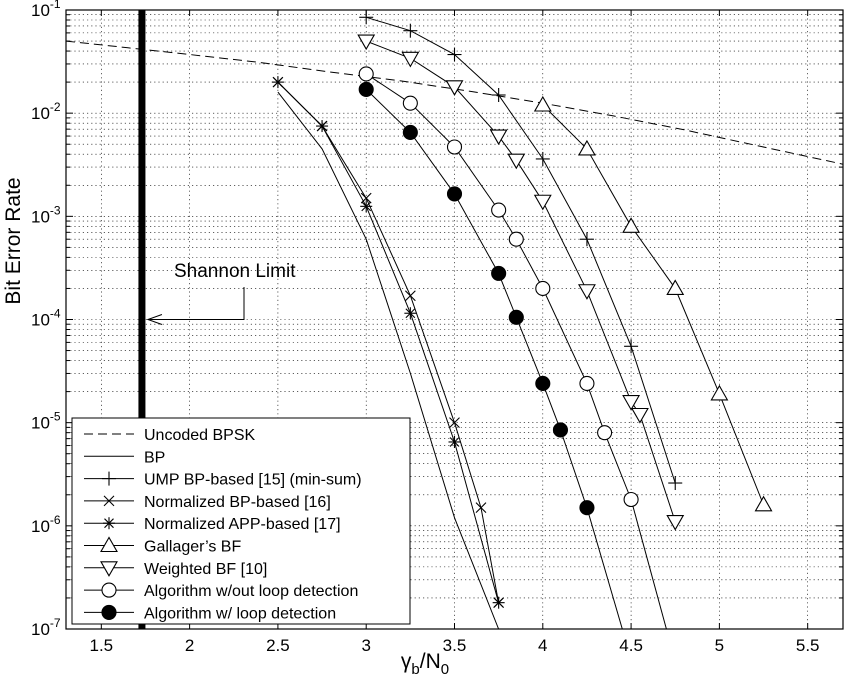 The height and width of the screenshot is (686, 850). I want to click on y-tick-exponent: -5, so click(55, 417).